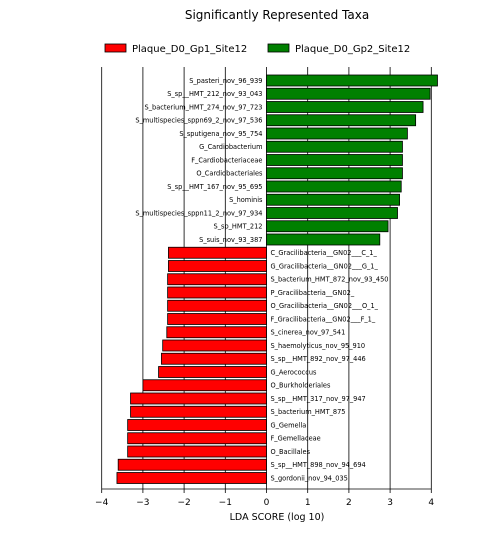  I want to click on bar-label: C_Gracilibacteria__GN02___C_1_, so click(324, 253).